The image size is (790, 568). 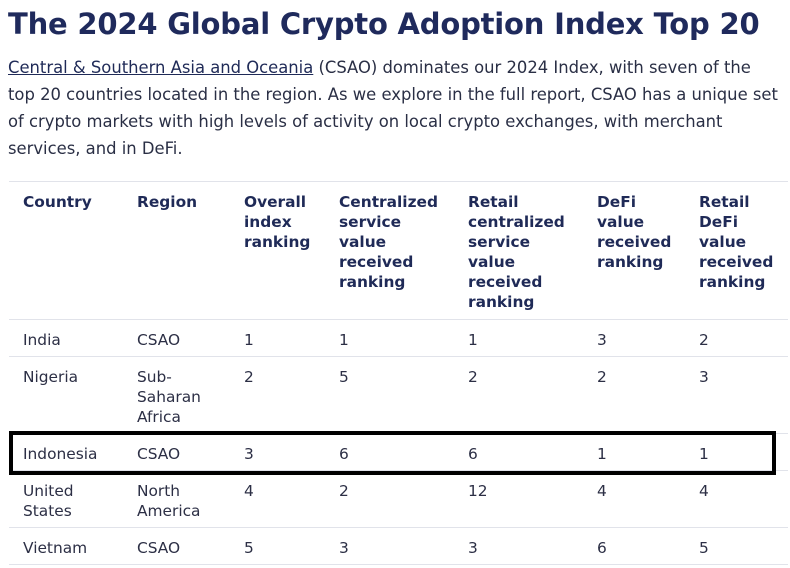 I want to click on cell-region: North America, so click(x=169, y=501).